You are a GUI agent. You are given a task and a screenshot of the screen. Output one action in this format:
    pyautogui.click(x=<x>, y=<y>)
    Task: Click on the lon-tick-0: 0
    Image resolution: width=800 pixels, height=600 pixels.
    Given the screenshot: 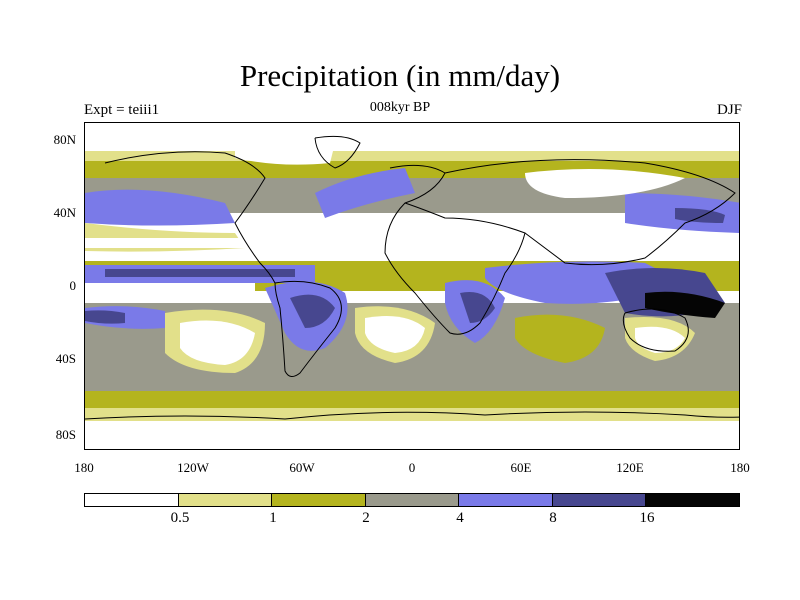 What is the action you would take?
    pyautogui.click(x=412, y=467)
    